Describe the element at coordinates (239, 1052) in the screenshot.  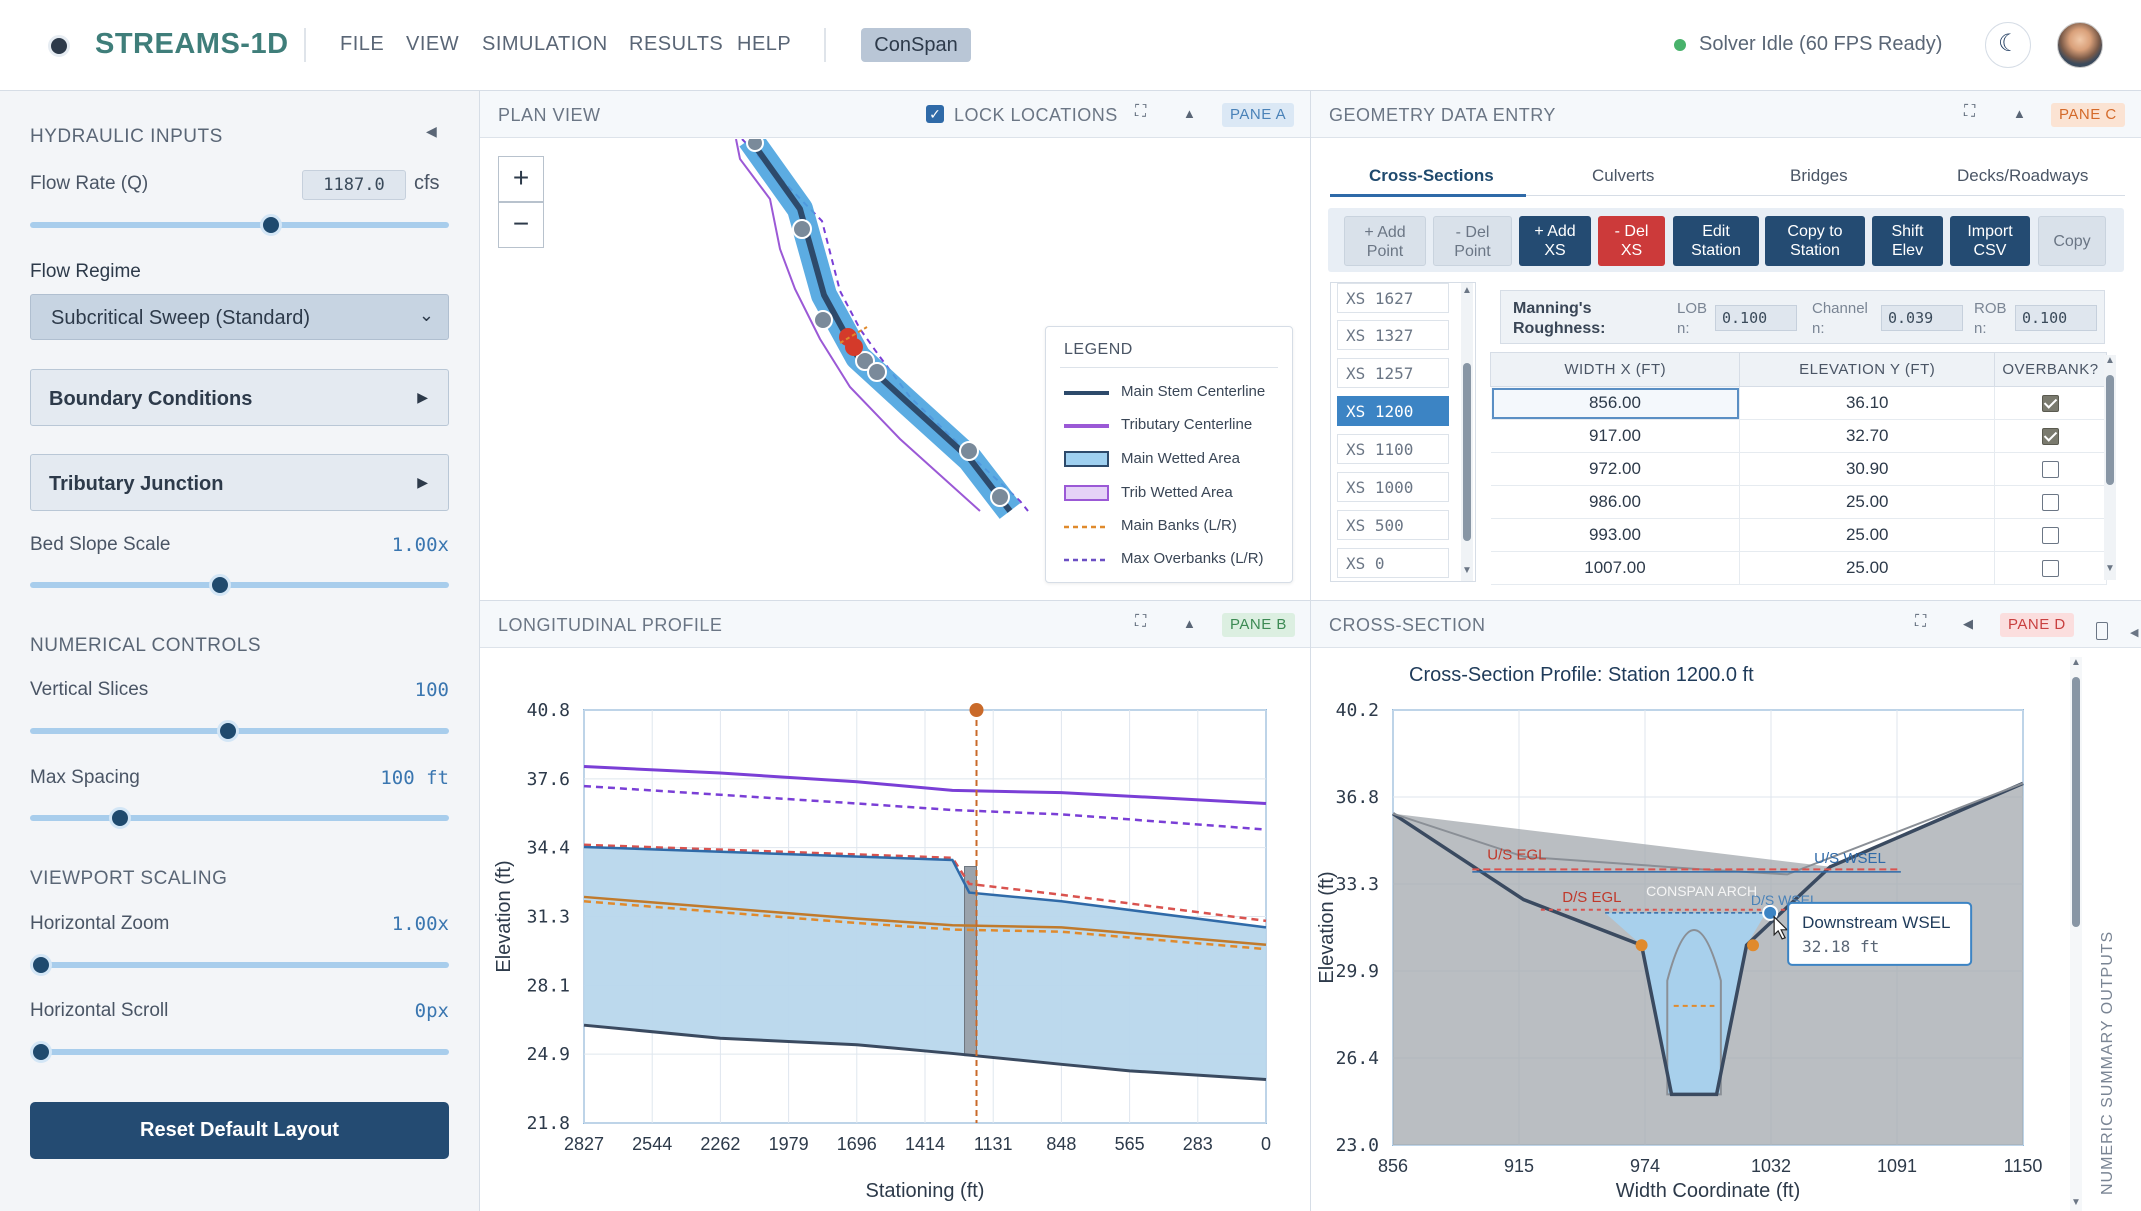
I see `horizontal-scroll-slider` at that location.